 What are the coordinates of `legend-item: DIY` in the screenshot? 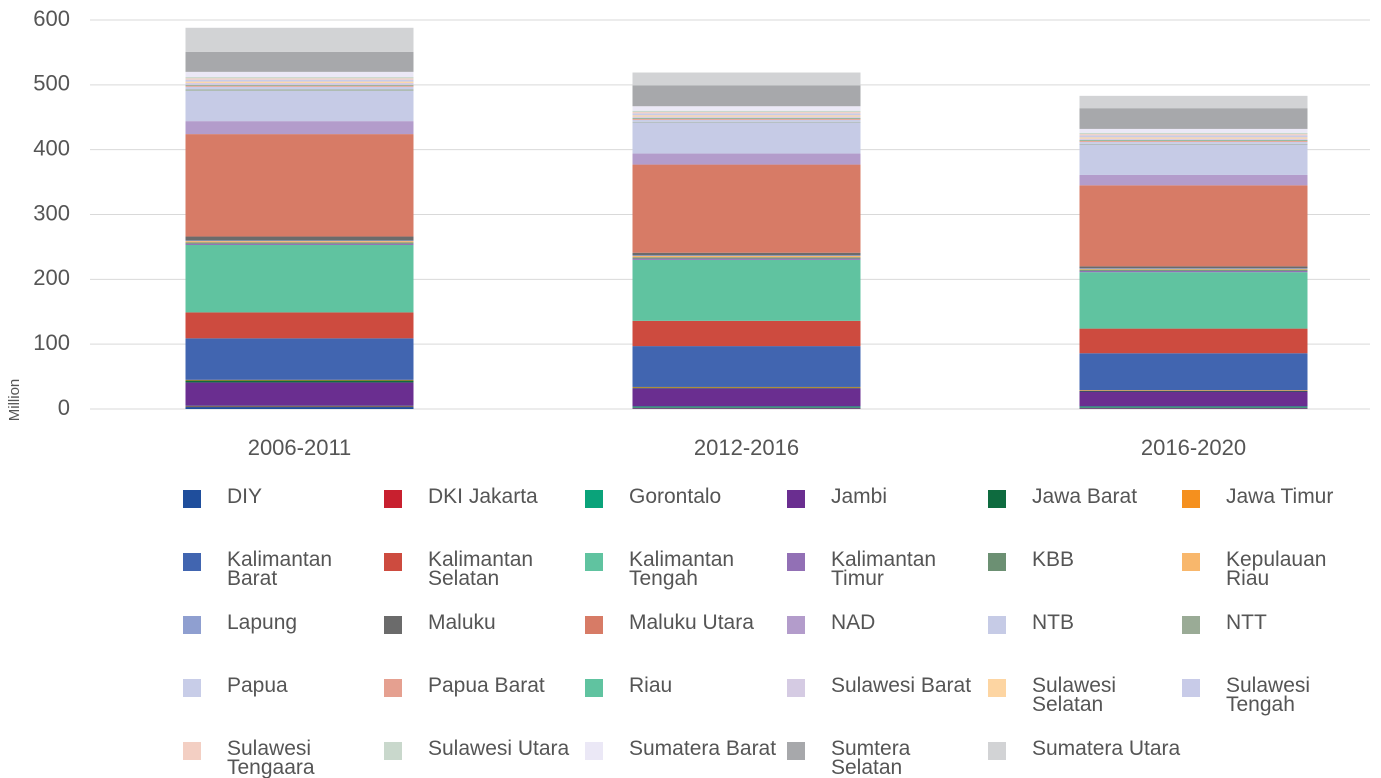 It's located at (280, 497).